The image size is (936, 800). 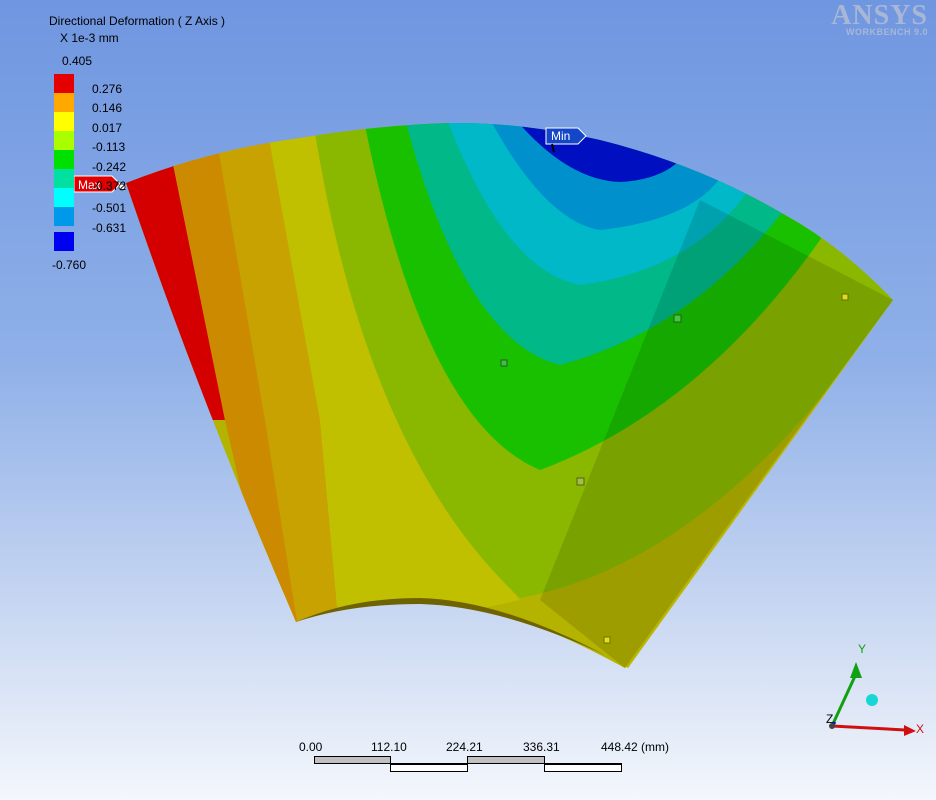 I want to click on inner-arc-edge, so click(x=450, y=626).